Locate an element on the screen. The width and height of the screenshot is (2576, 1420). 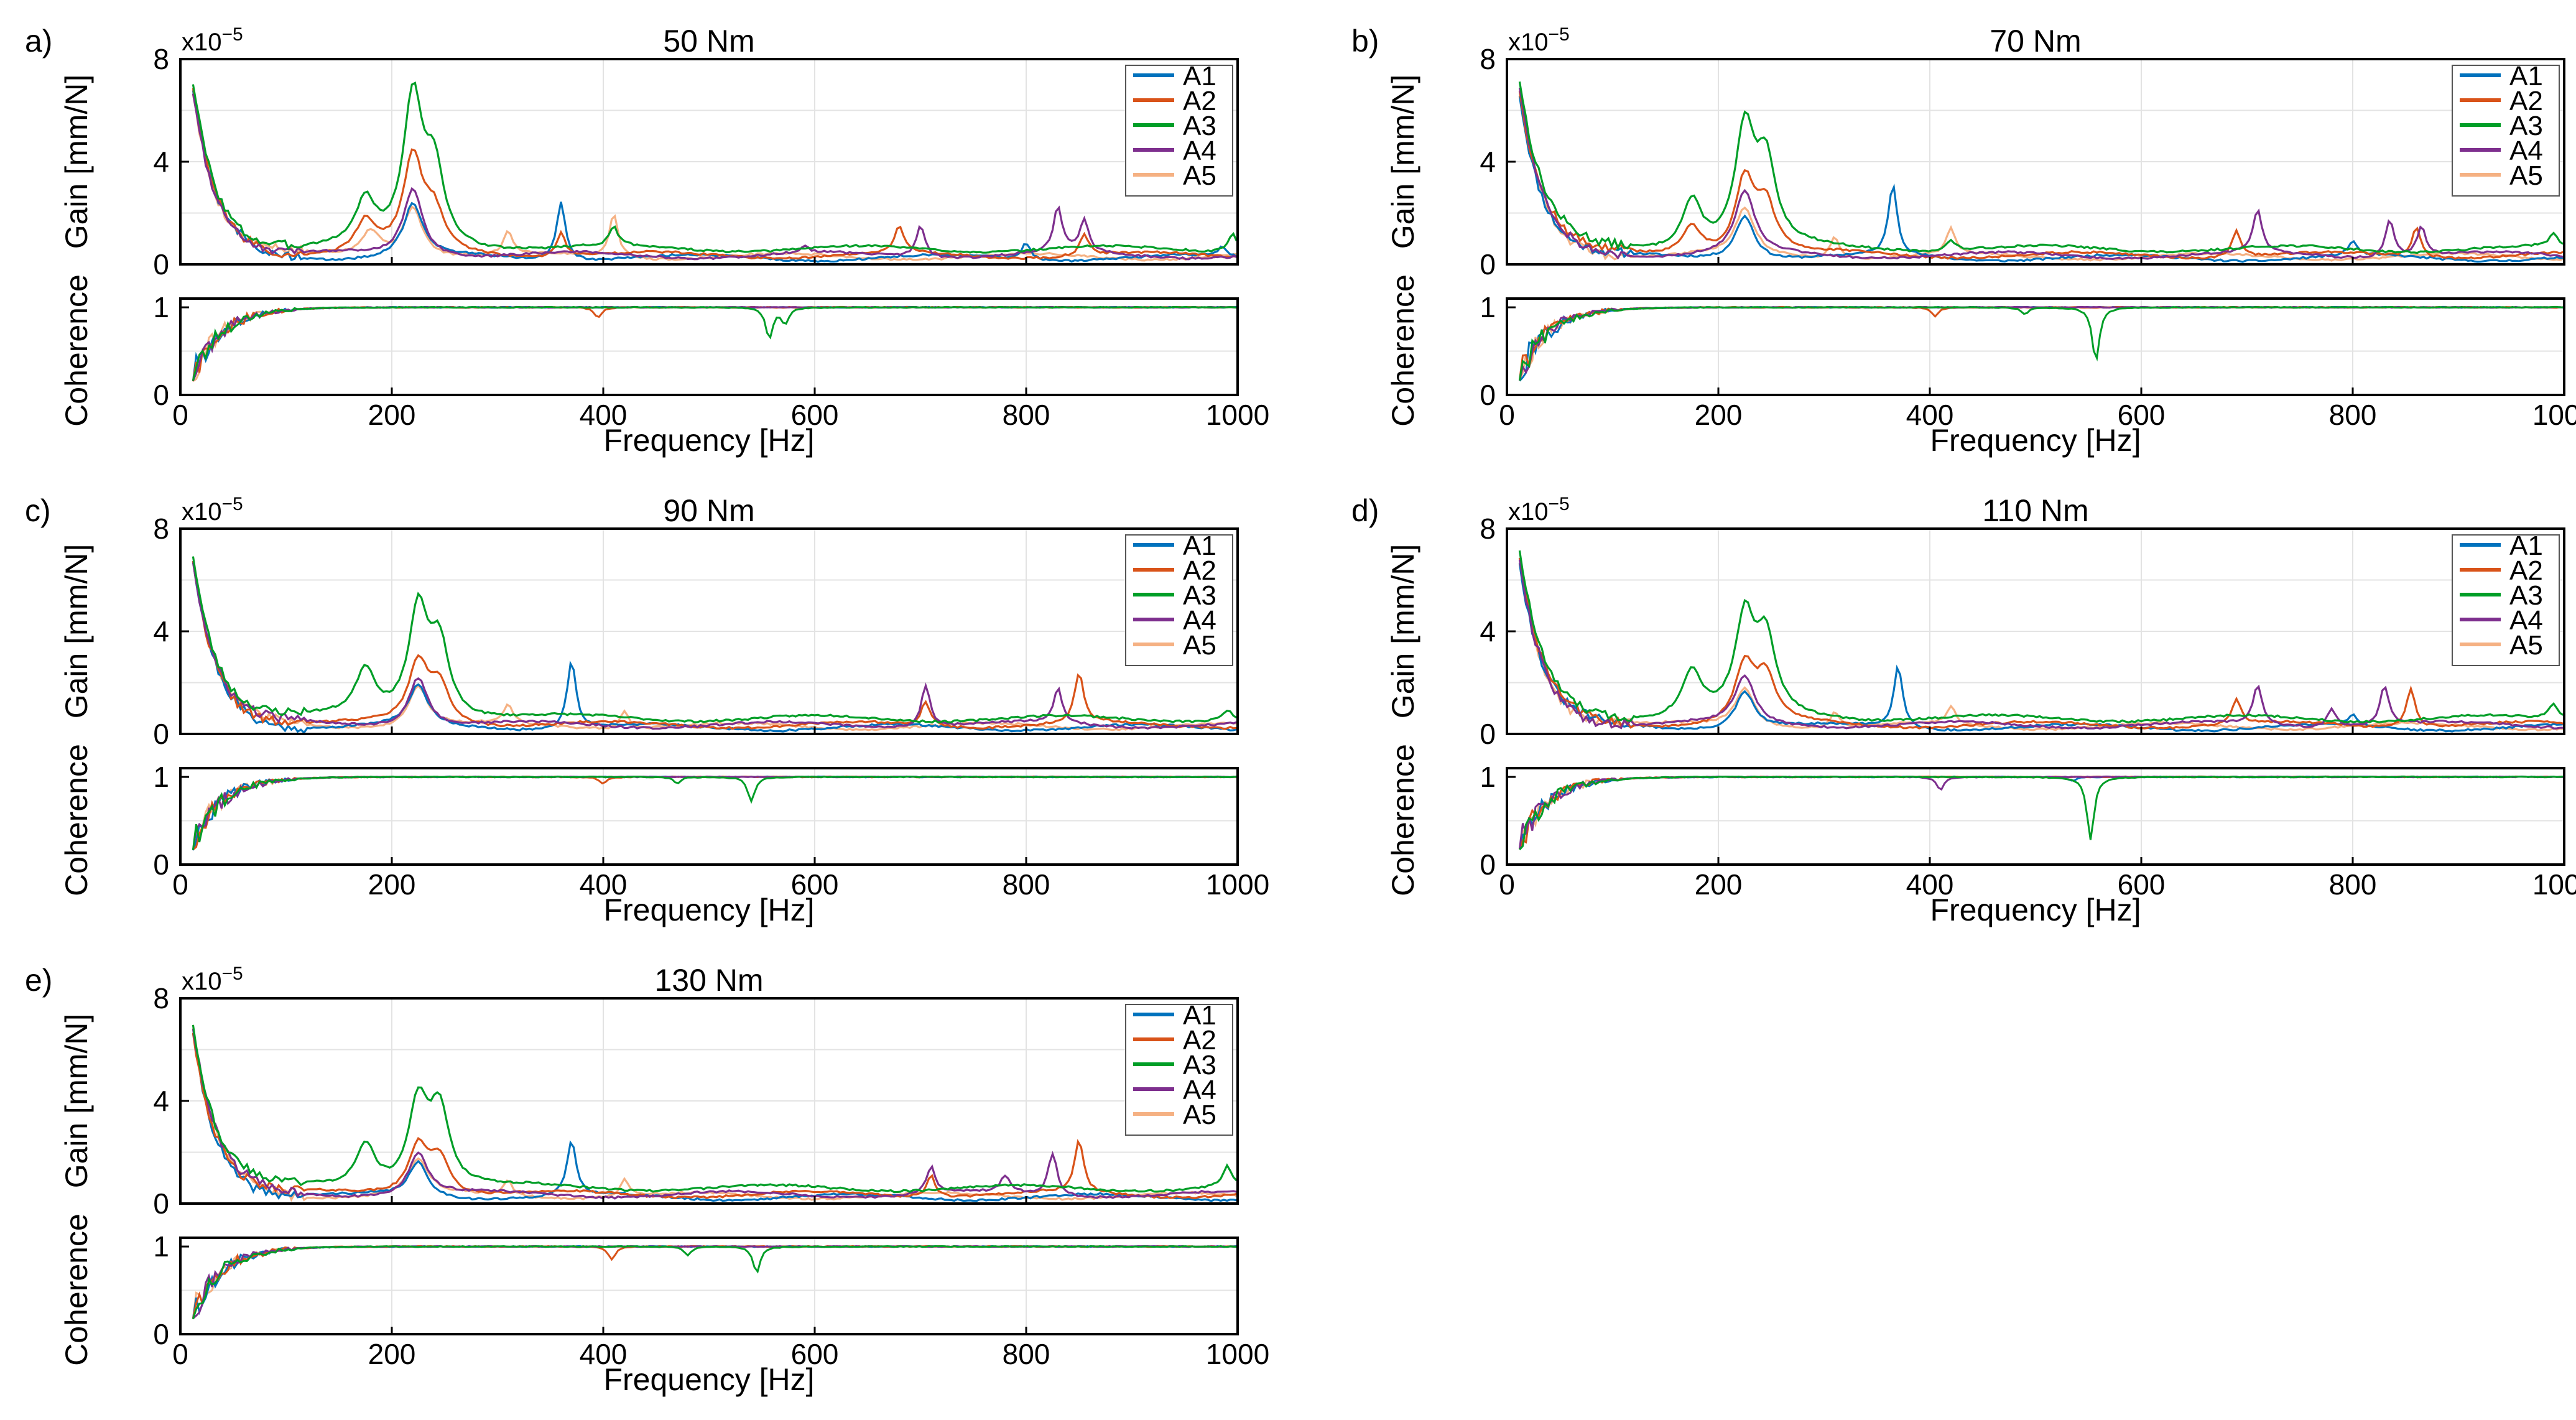
panel-label: d) is located at coordinates (1365, 510).